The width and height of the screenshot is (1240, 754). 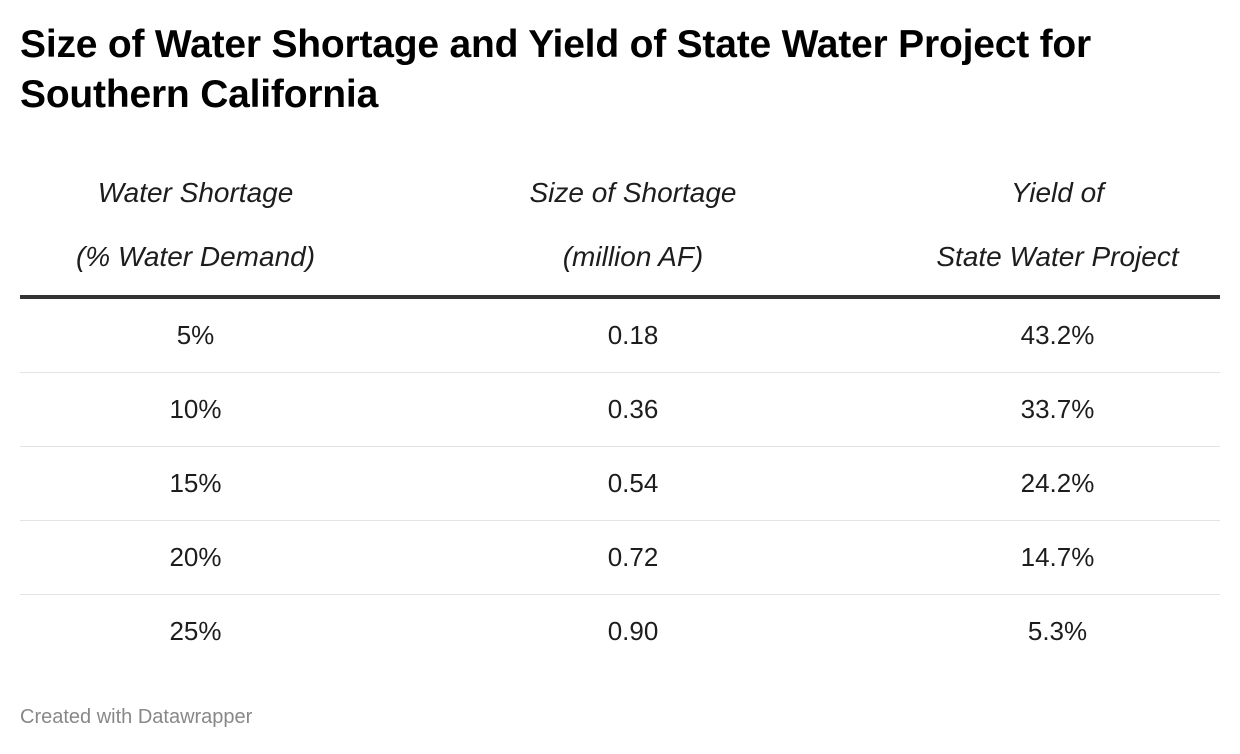 What do you see at coordinates (633, 256) in the screenshot?
I see `column-header-subline: (million AF)` at bounding box center [633, 256].